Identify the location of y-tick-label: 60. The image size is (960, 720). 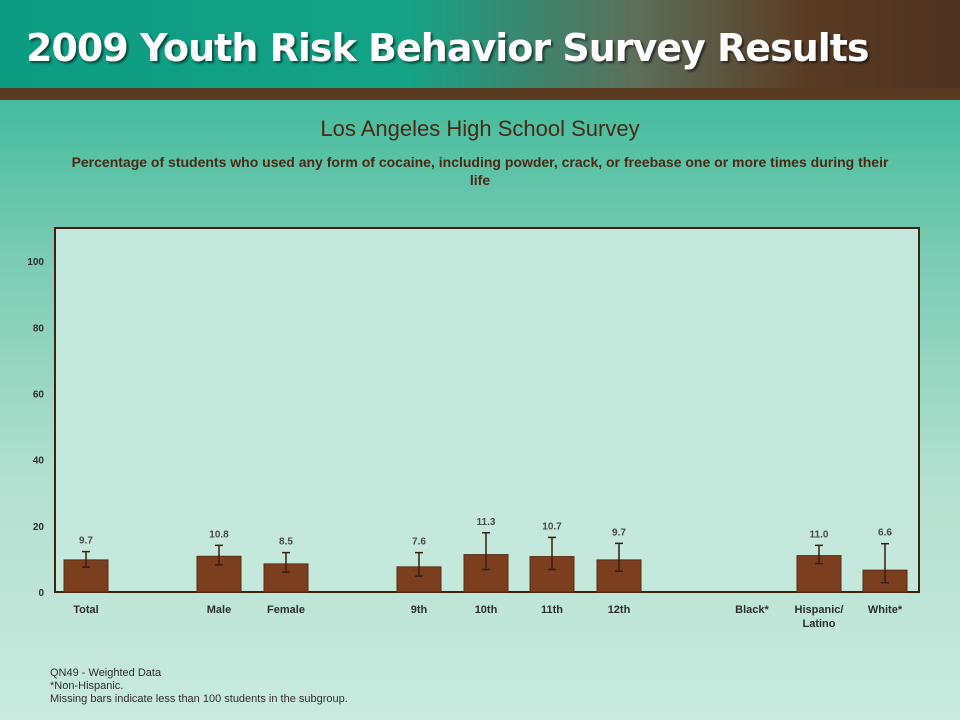
(39, 394).